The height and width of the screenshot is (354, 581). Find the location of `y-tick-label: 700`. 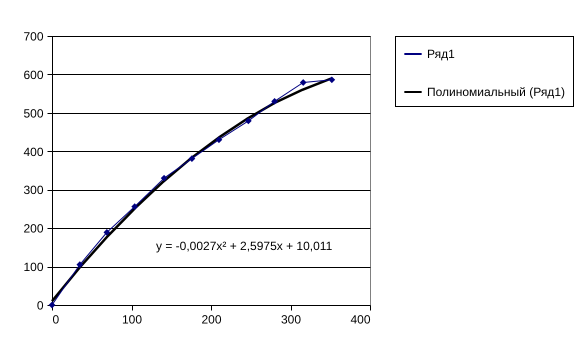

y-tick-label: 700 is located at coordinates (33, 37).